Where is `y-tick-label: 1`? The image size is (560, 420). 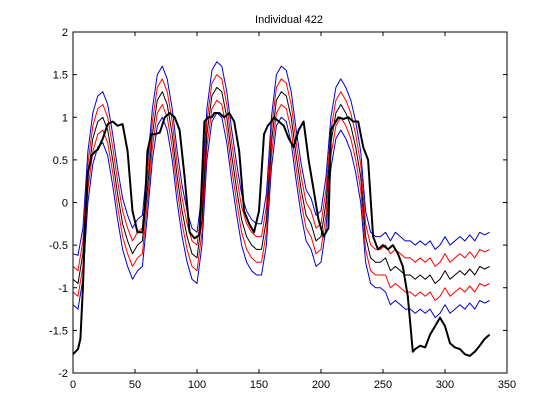
y-tick-label: 1 is located at coordinates (65, 118).